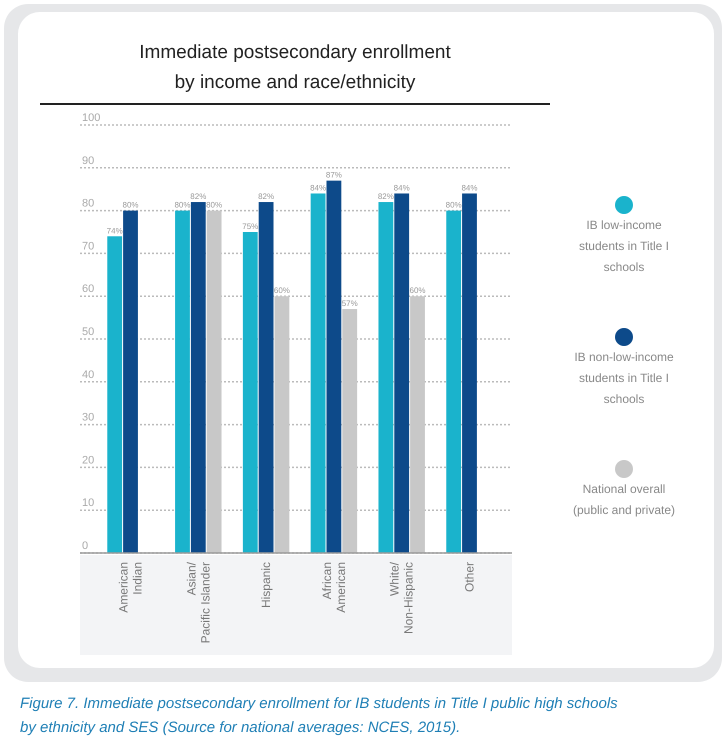 Image resolution: width=726 pixels, height=742 pixels. Describe the element at coordinates (319, 715) in the screenshot. I see `caption: Figure 7. Immediate postsecondary enrollment for IB students in Title I public high schools by ethnicity and SES (Source for national averages: NCES, 2015).` at that location.